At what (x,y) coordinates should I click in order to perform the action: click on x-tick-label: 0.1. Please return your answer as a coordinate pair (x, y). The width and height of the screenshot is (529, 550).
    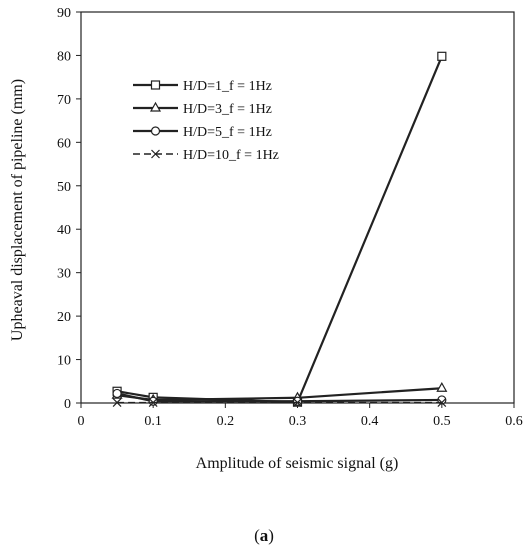
    Looking at the image, I should click on (153, 421).